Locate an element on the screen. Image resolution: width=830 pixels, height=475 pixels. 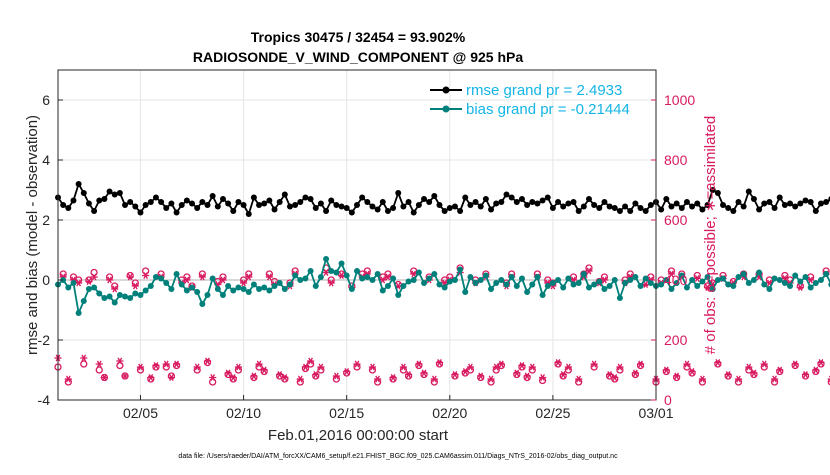
y-axis-label-right: # of obs: o=possible; ∗=assimilated is located at coordinates (710, 235).